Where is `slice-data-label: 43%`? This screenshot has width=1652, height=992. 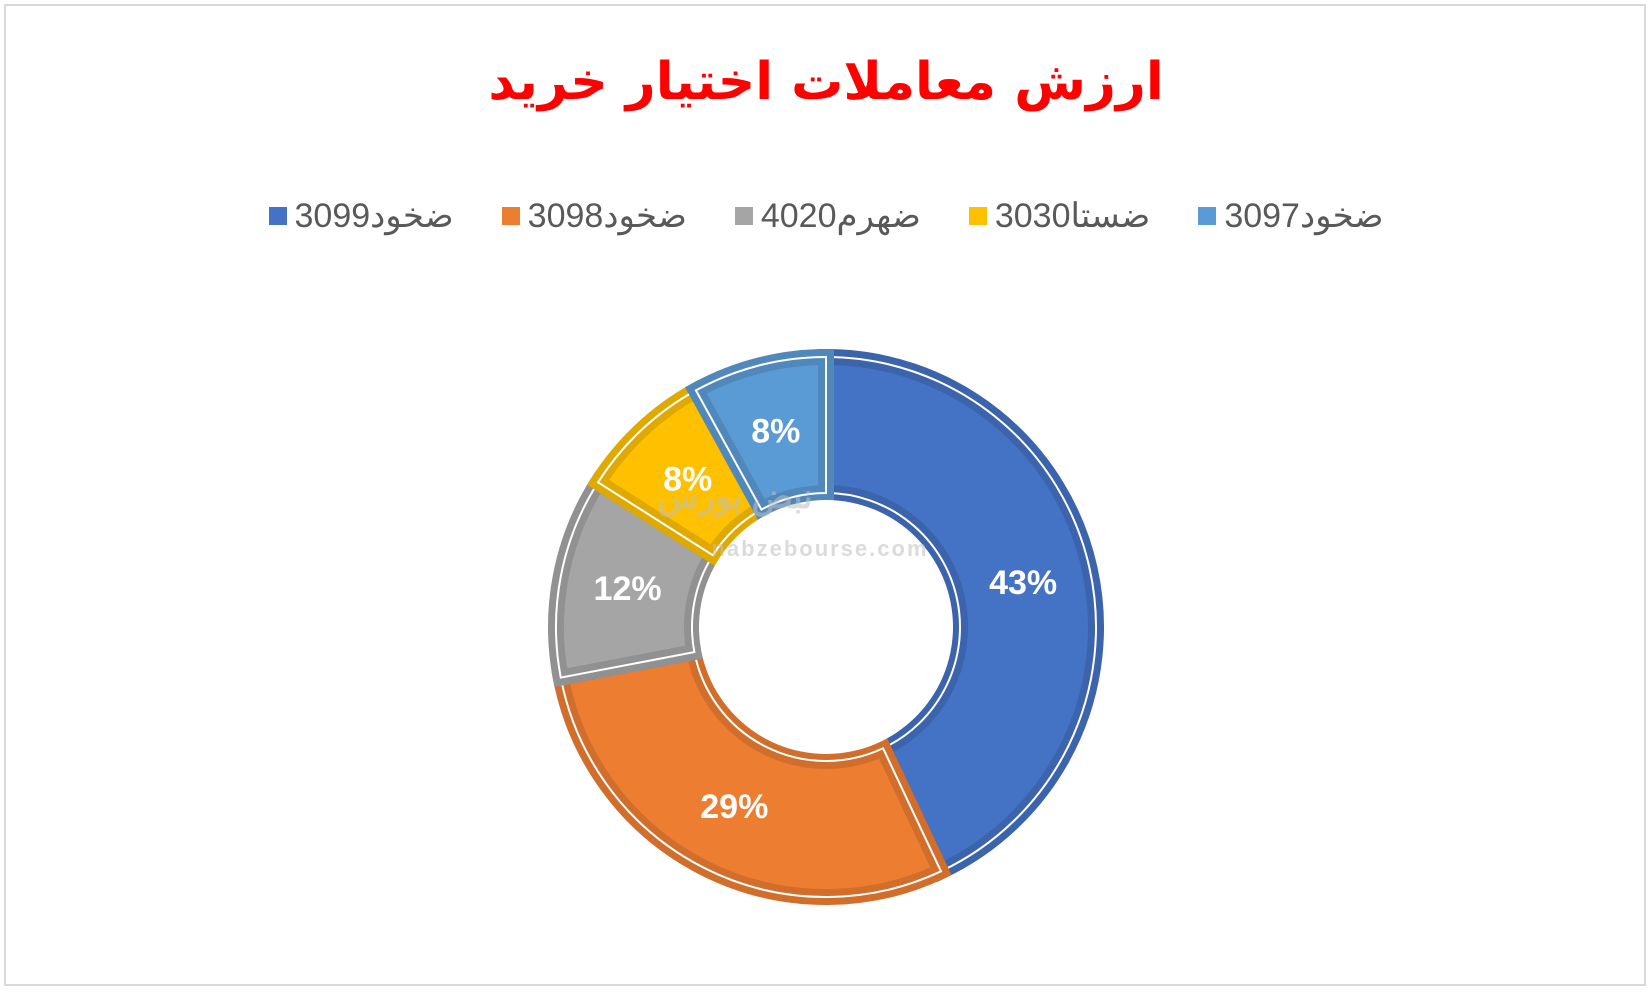
slice-data-label: 43% is located at coordinates (1023, 583).